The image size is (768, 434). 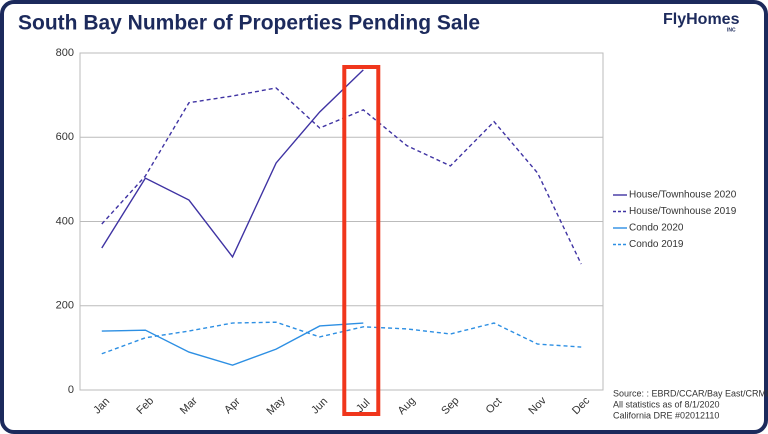 I want to click on y-tick-label: 600, so click(x=65, y=137).